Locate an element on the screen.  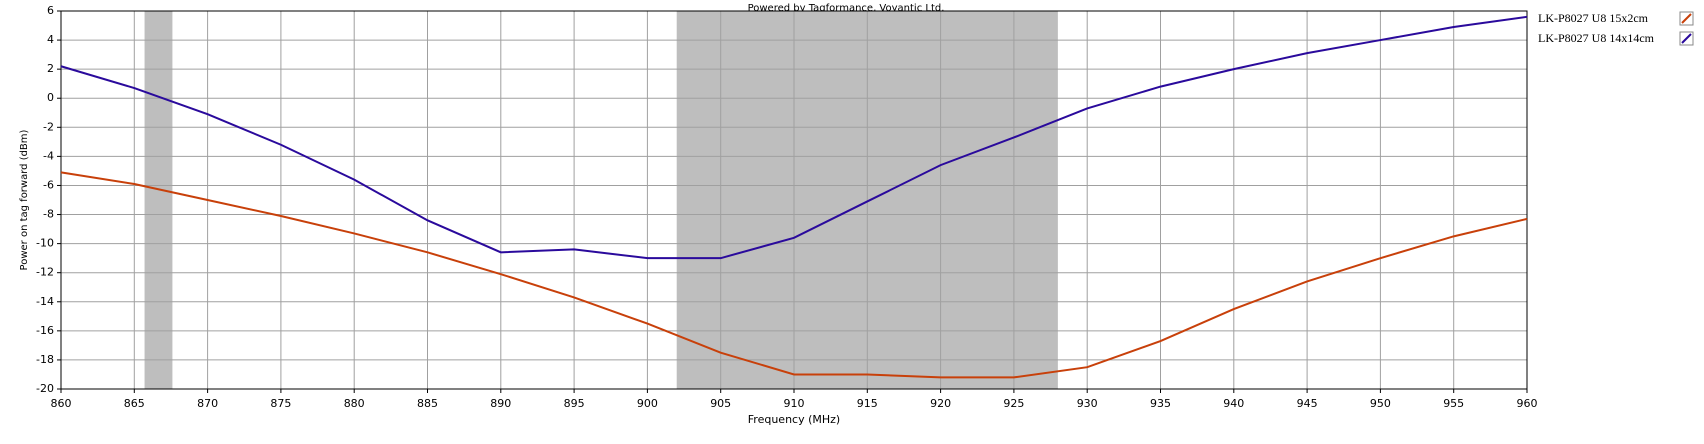
x-tick-label: 900 is located at coordinates (647, 403).